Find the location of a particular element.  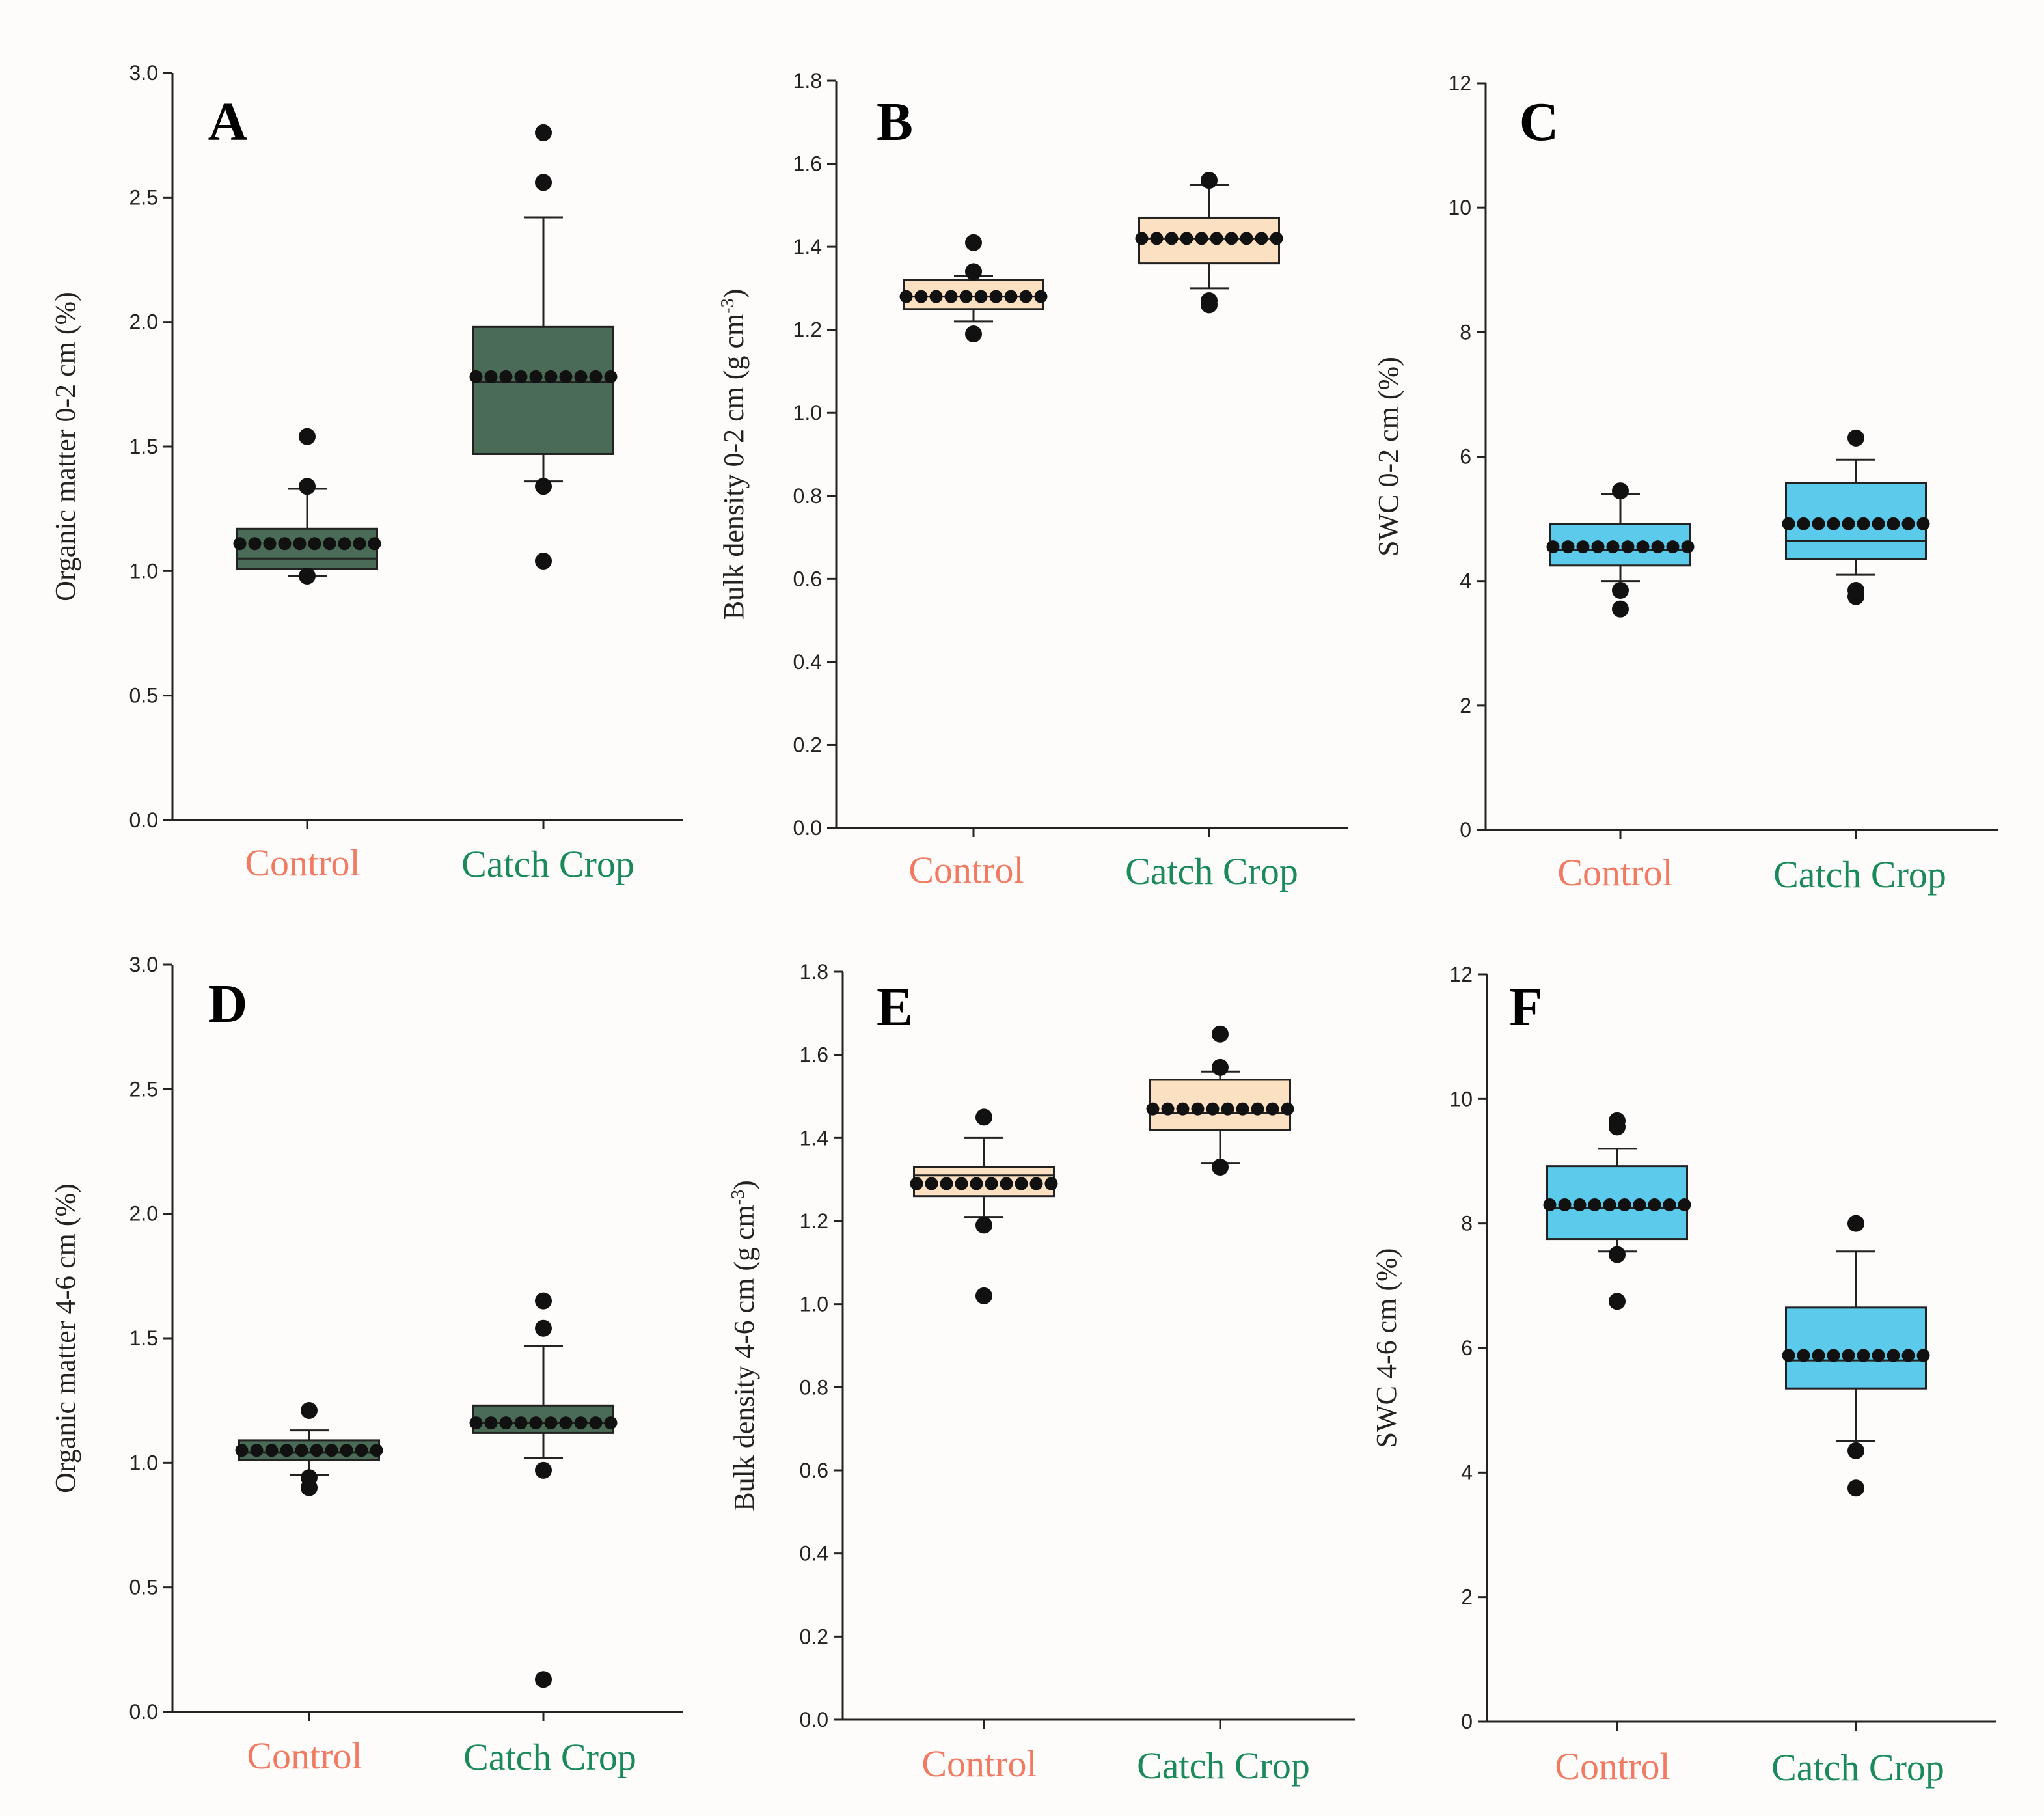

box-iqr is located at coordinates (543, 390).